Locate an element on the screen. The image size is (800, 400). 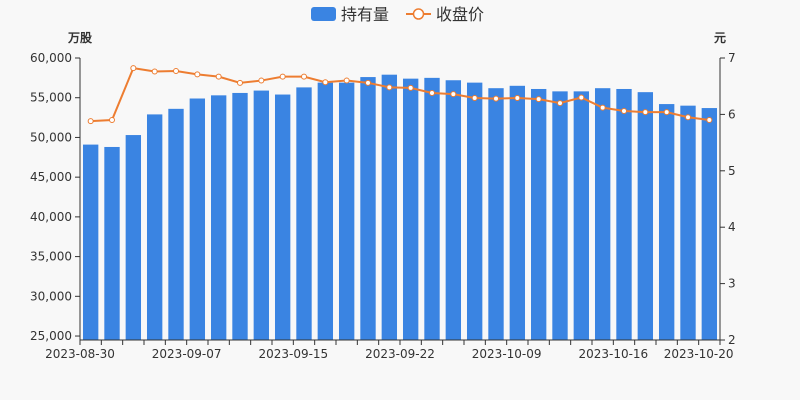
right-axis-tick-label: 3 is located at coordinates (732, 284).